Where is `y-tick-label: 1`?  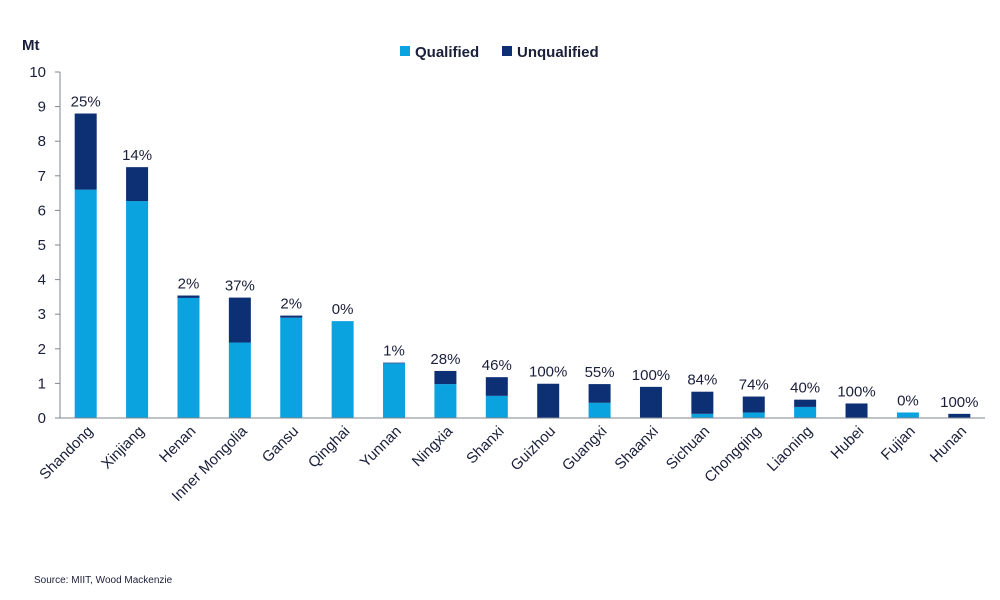
y-tick-label: 1 is located at coordinates (42, 383).